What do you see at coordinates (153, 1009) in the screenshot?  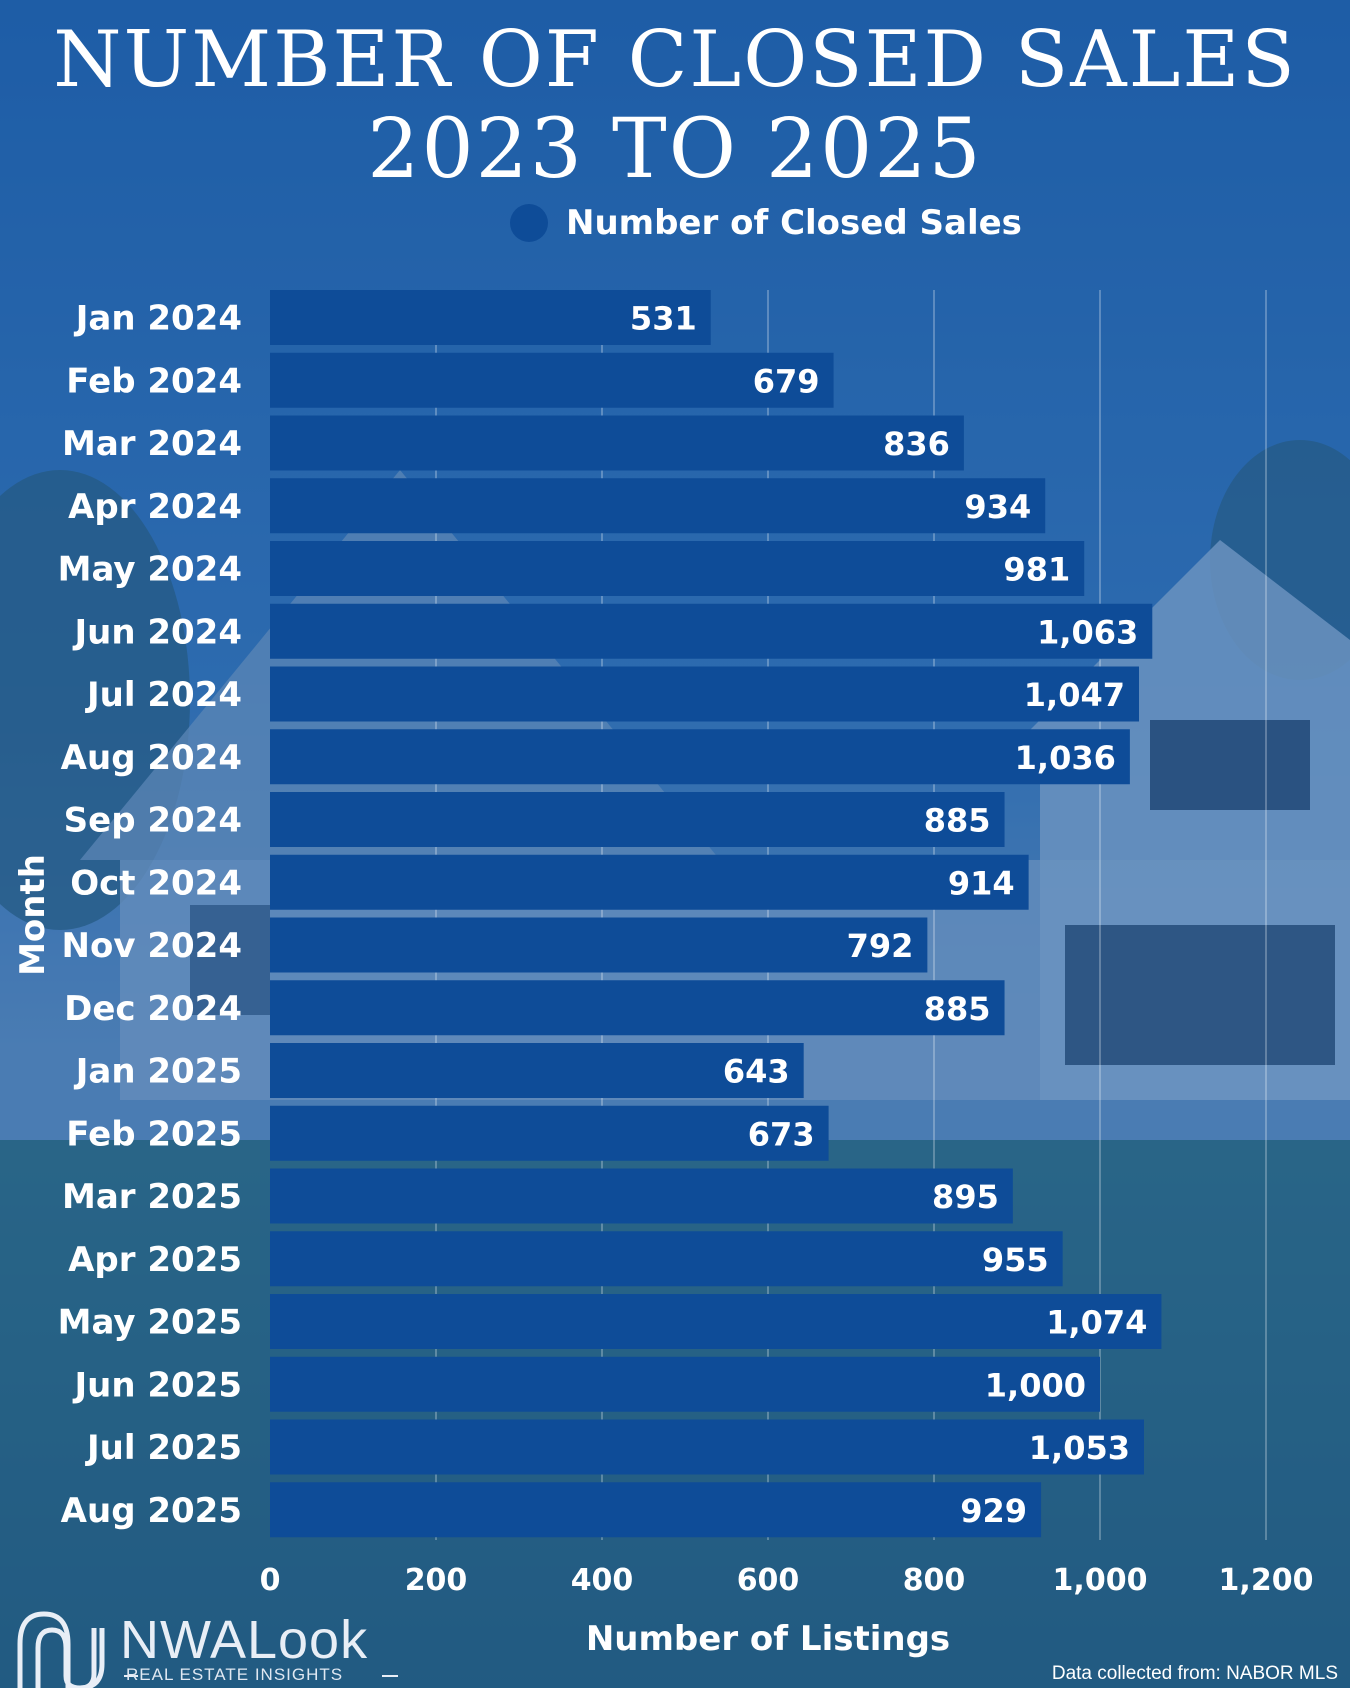 I see `category-label: Dec 2024` at bounding box center [153, 1009].